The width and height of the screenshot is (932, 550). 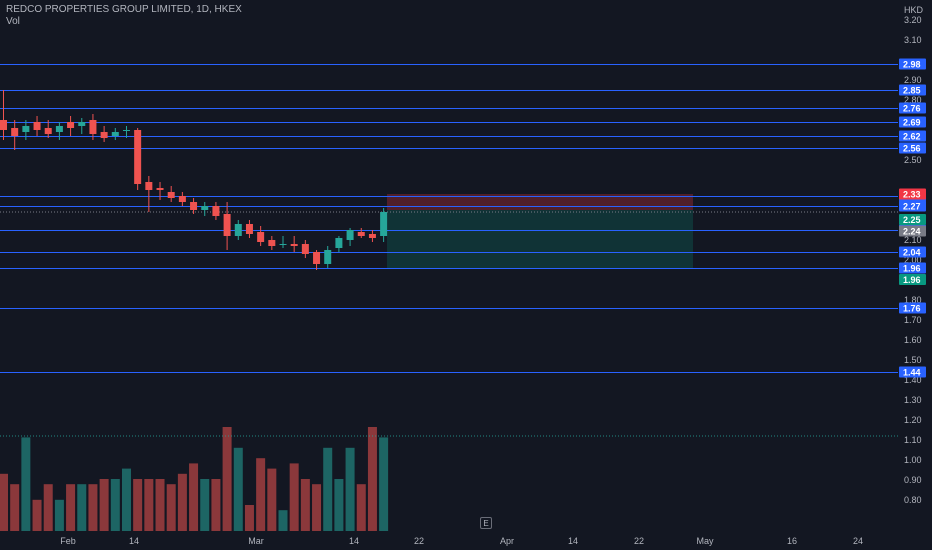 I want to click on level-price-badge-text: 1.96, so click(x=912, y=269).